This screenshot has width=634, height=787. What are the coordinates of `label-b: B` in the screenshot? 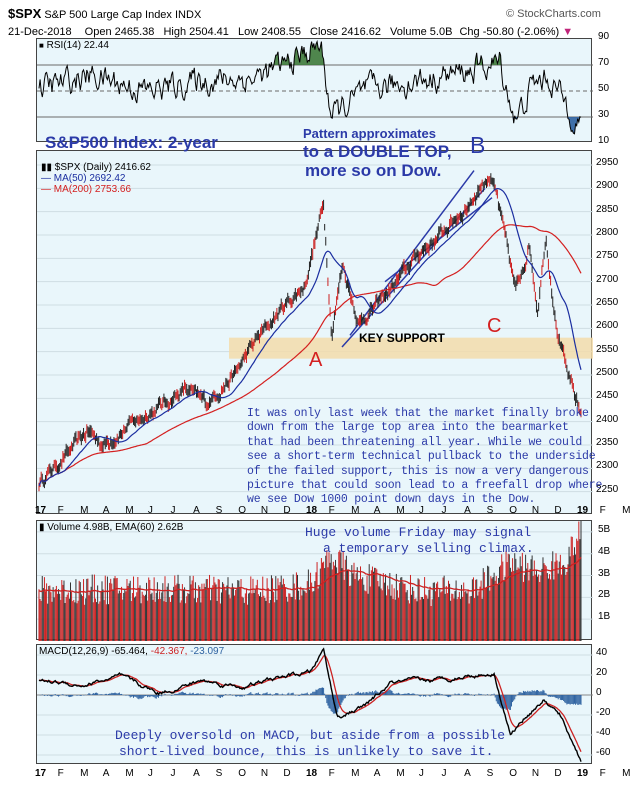 It's located at (477, 145).